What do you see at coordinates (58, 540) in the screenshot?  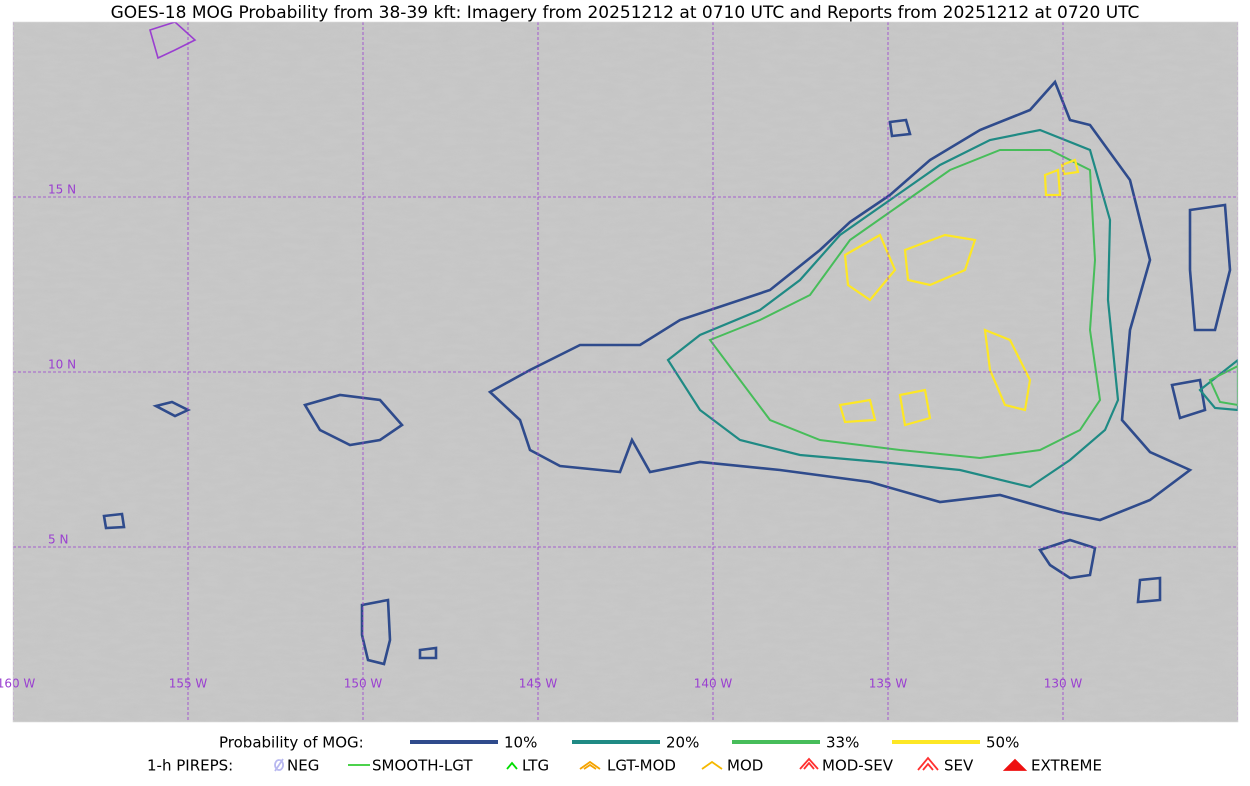 I see `lat-label: 5 N` at bounding box center [58, 540].